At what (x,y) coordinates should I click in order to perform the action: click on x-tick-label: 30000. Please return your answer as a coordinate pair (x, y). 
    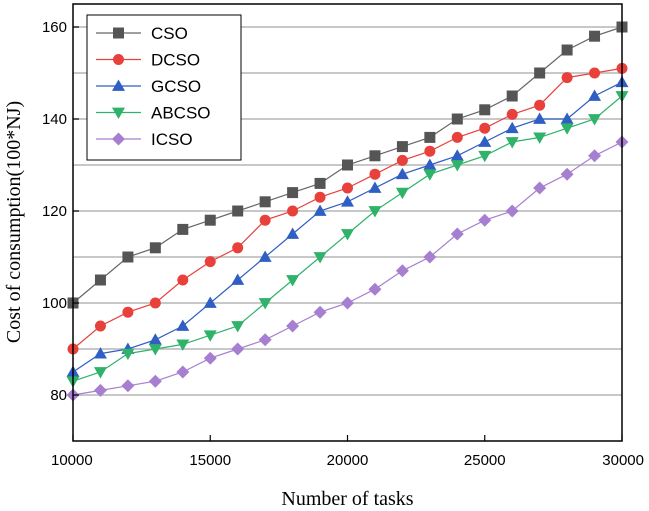
    Looking at the image, I should click on (623, 460).